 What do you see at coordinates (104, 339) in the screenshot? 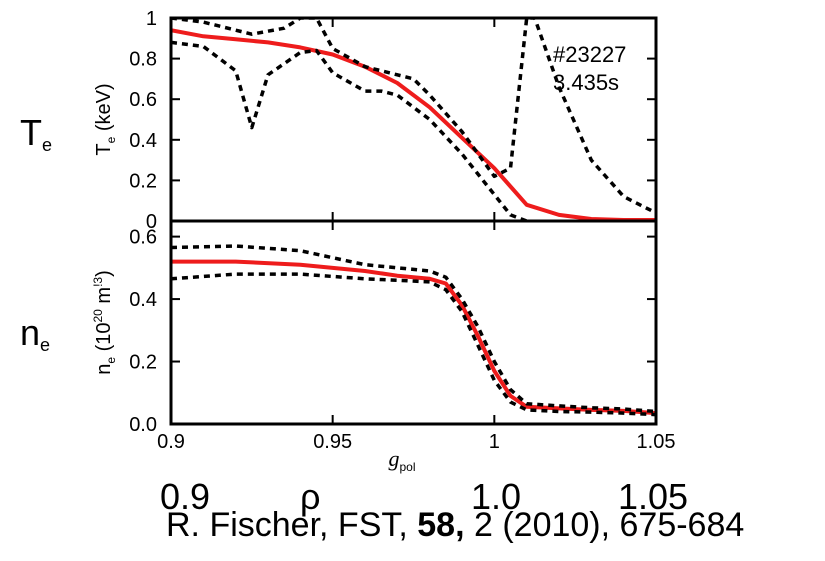
I see `bottom-ylabel-unit: (10` at bounding box center [104, 339].